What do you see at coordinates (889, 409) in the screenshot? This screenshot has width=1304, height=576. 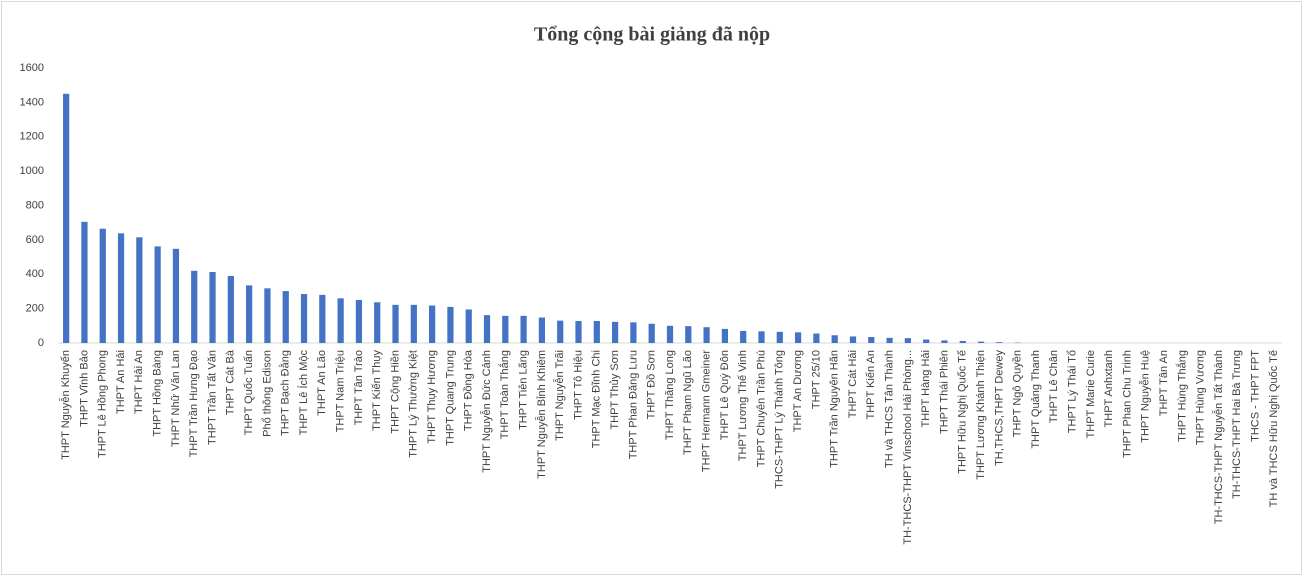 I see `x-tick-label: TH và THCS Tân Thành` at bounding box center [889, 409].